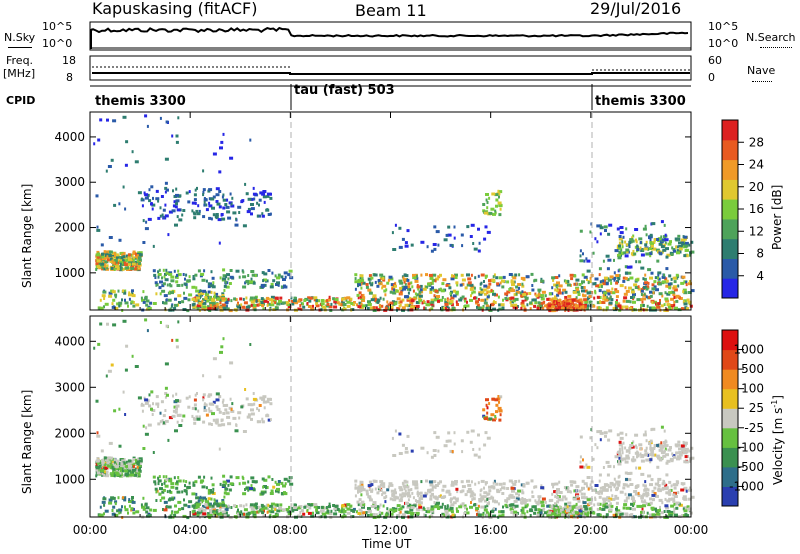 The height and width of the screenshot is (554, 800). Describe the element at coordinates (391, 68) in the screenshot. I see `nave-trace` at that location.